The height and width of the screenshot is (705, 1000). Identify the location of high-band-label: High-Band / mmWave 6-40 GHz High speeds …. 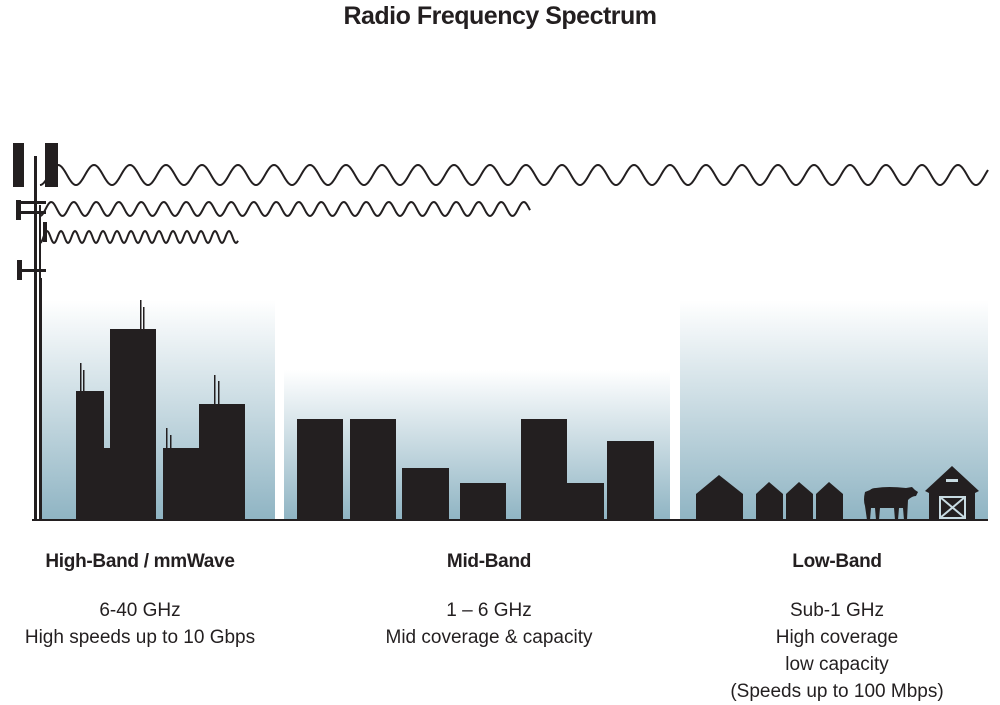
(150, 599).